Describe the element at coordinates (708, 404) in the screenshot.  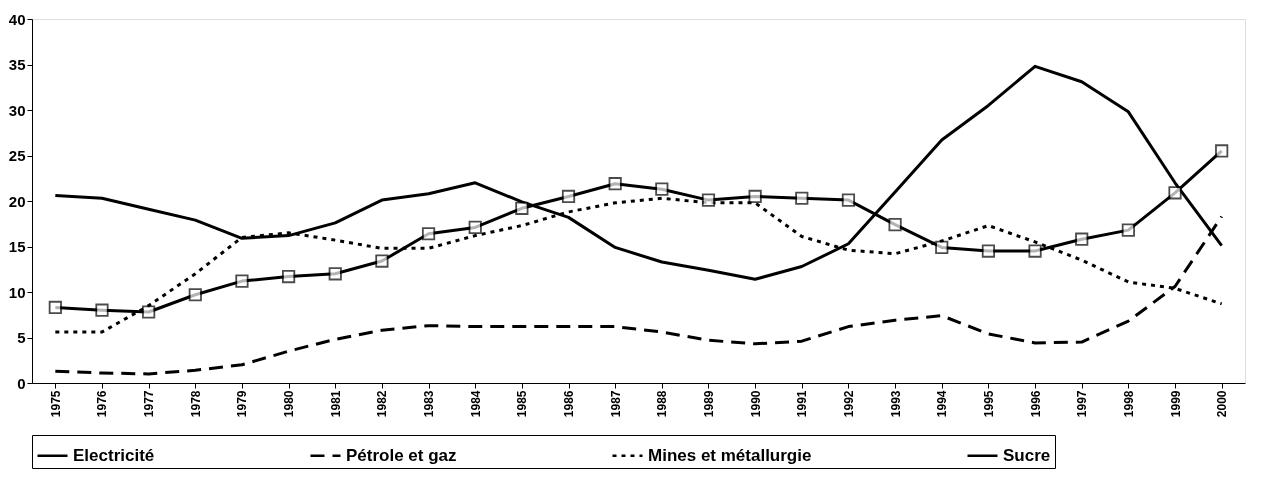
I see `x-tick-label: 1989` at that location.